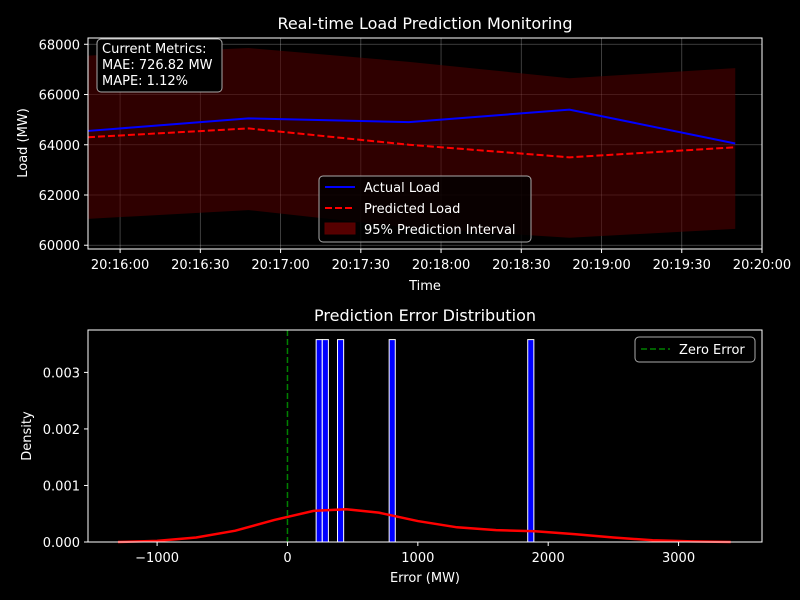 The height and width of the screenshot is (600, 800). Describe the element at coordinates (59, 45) in the screenshot. I see `load-y-tick-label: 68000` at that location.